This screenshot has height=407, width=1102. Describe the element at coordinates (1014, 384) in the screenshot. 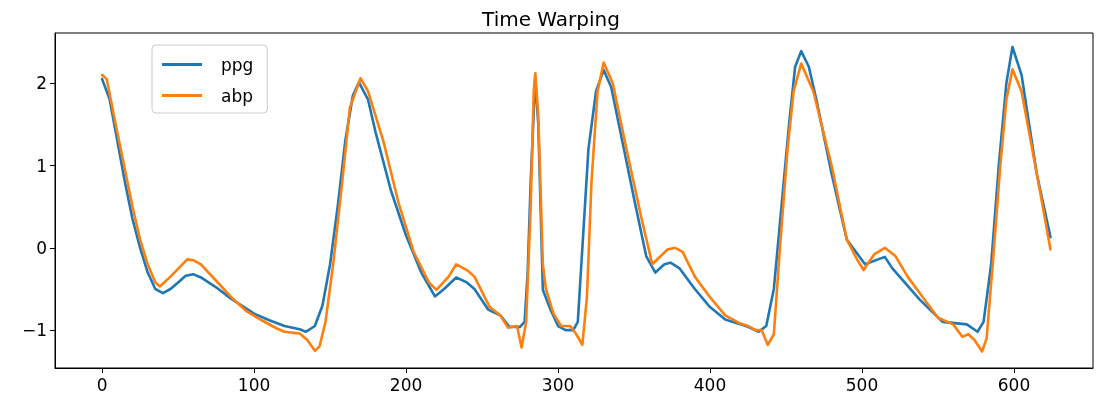

I see `x-tick-label: 600` at that location.